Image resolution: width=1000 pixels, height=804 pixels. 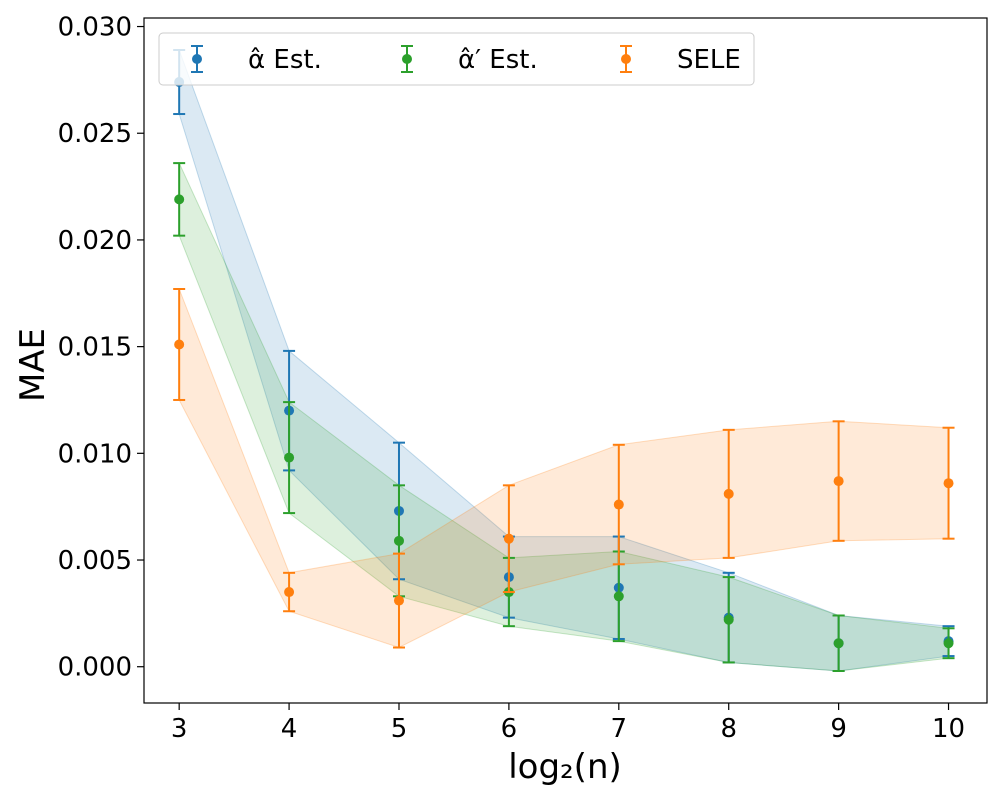 I want to click on legend-box, so click(x=456, y=59).